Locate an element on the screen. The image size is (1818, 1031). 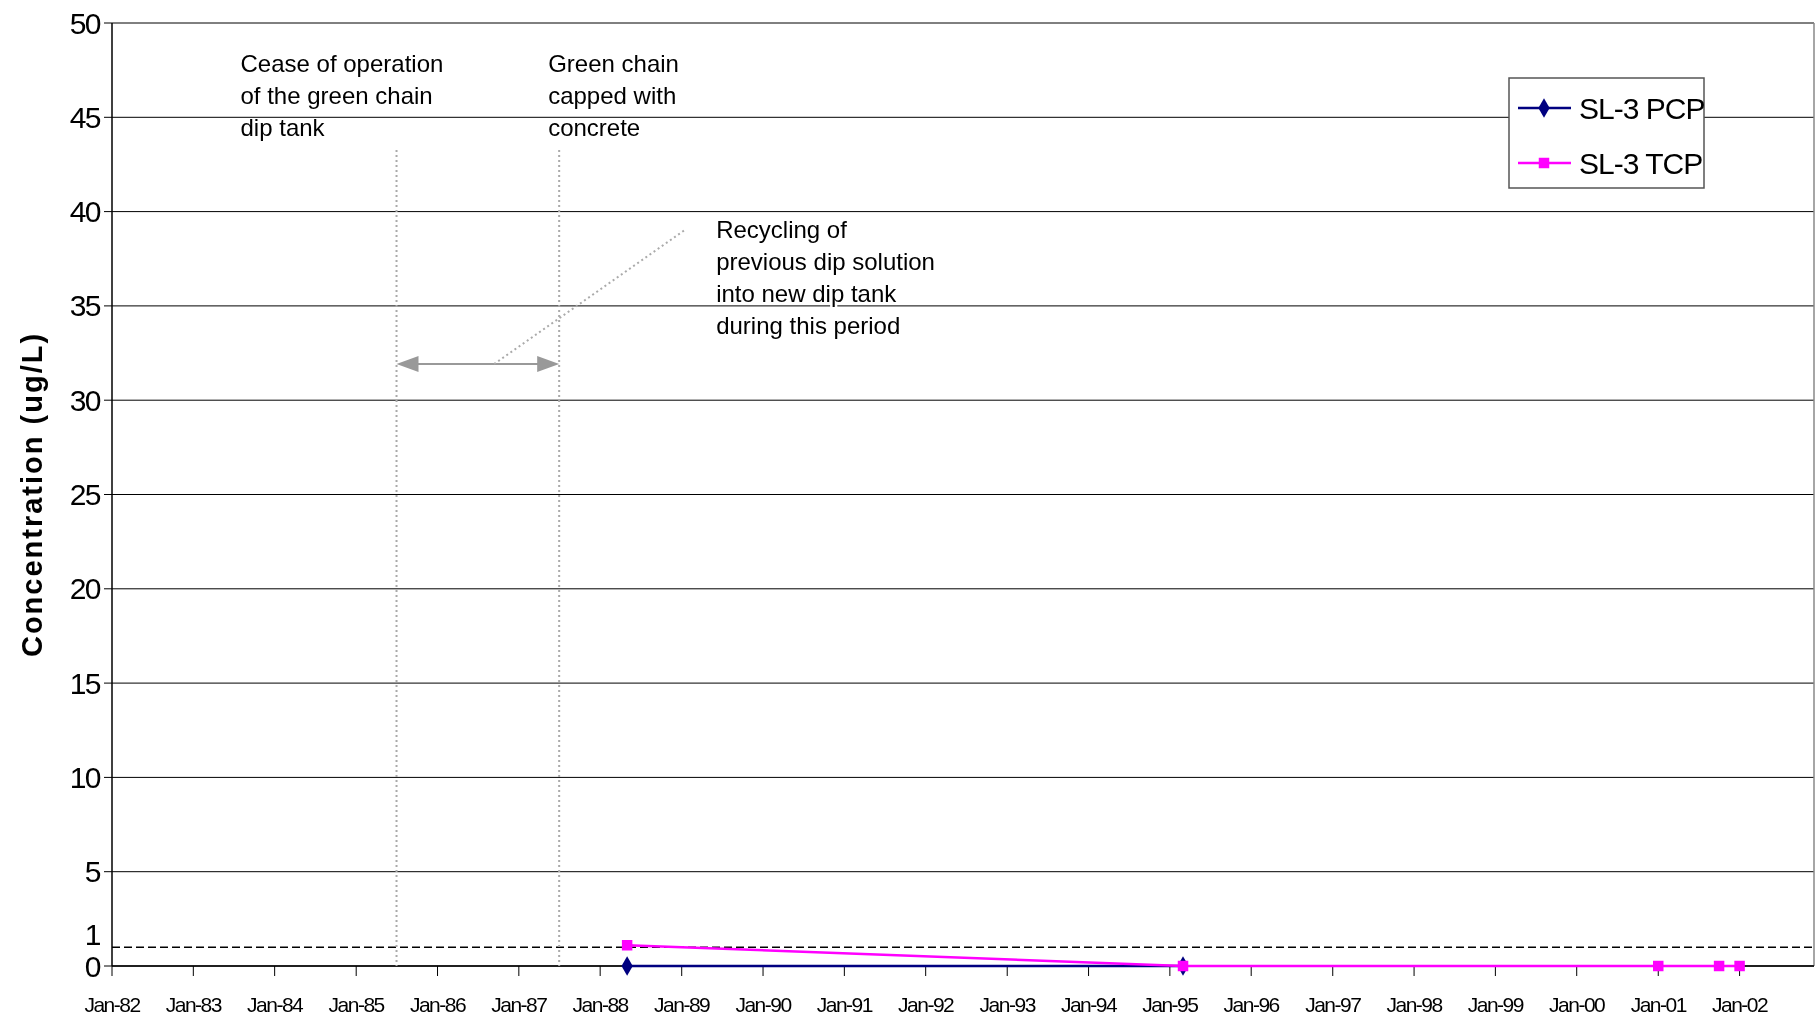
x-tick-label: Jan-89 is located at coordinates (682, 1004).